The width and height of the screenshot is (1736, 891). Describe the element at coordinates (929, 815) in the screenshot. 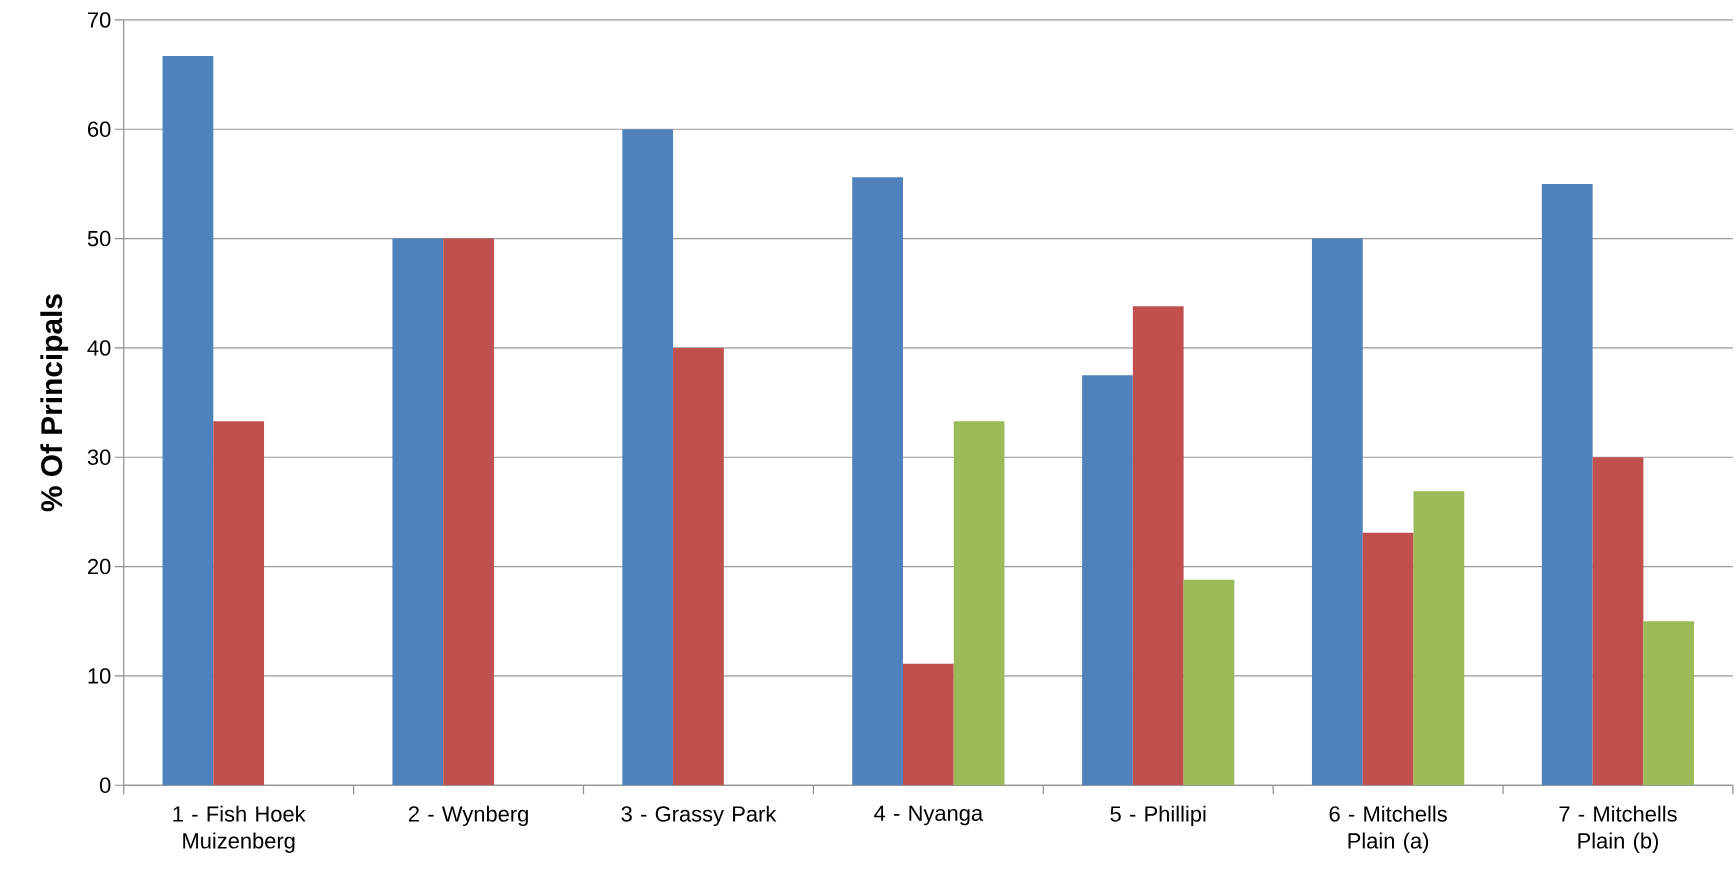

I see `x-tick-label: 4 - Nyanga` at that location.